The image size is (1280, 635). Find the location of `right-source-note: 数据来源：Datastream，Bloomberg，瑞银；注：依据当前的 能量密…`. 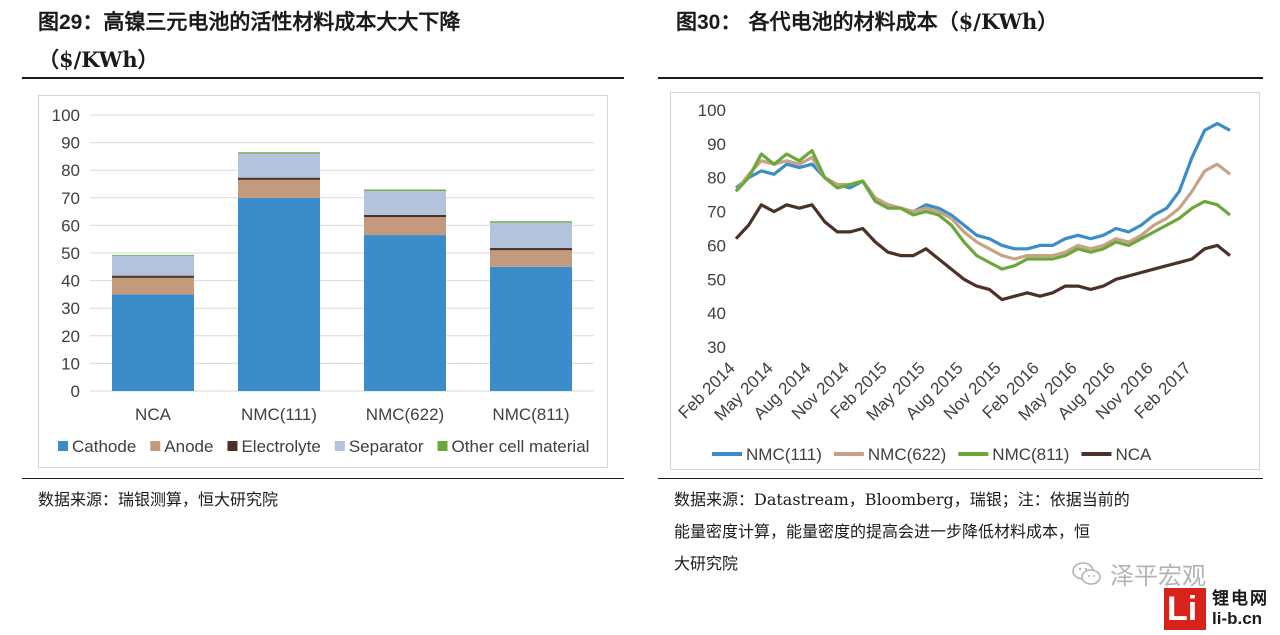

right-source-note: 数据来源：Datastream，Bloomberg，瑞银；注：依据当前的 能量密… is located at coordinates (966, 532).